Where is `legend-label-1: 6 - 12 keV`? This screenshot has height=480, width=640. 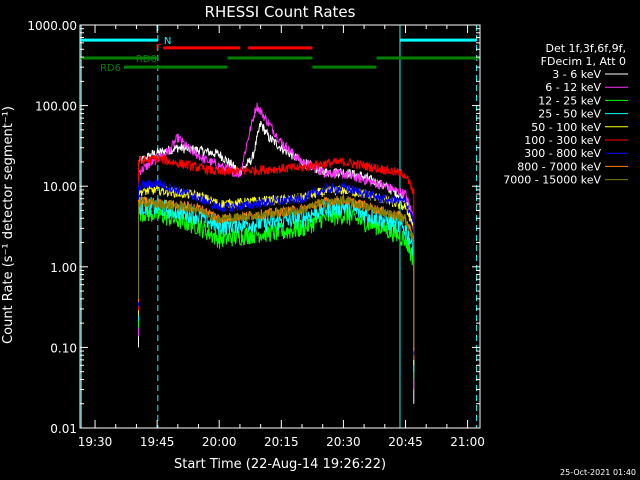 legend-label-1: 6 - 12 keV is located at coordinates (573, 87).